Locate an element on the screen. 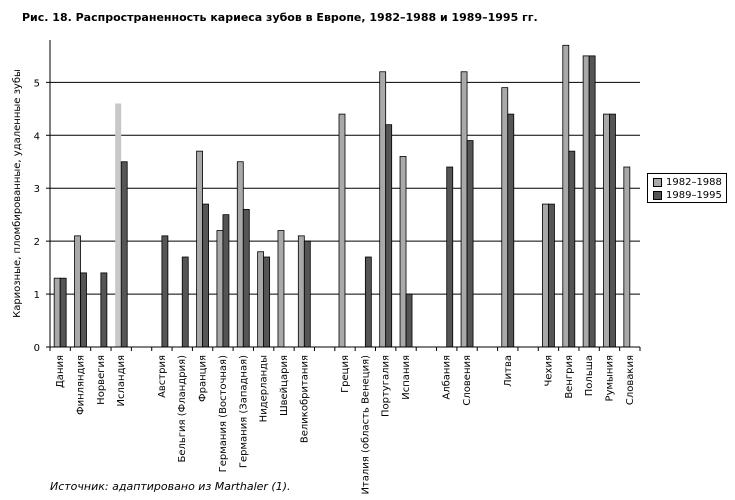  x-tick-label: Словакия is located at coordinates (630, 380).